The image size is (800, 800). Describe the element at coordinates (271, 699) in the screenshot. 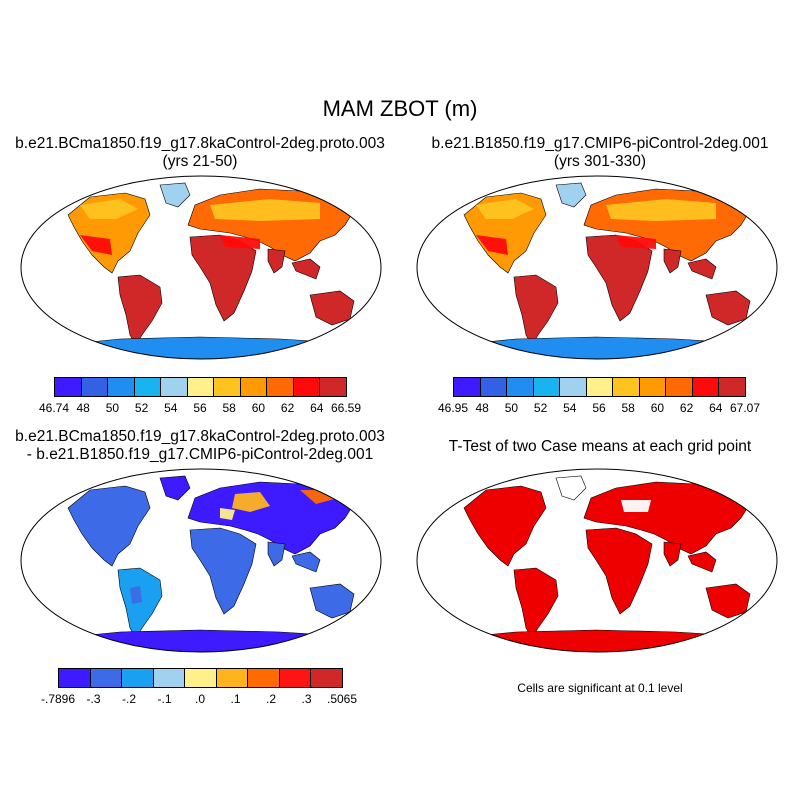

I see `colorbar-tick-label: .2` at that location.